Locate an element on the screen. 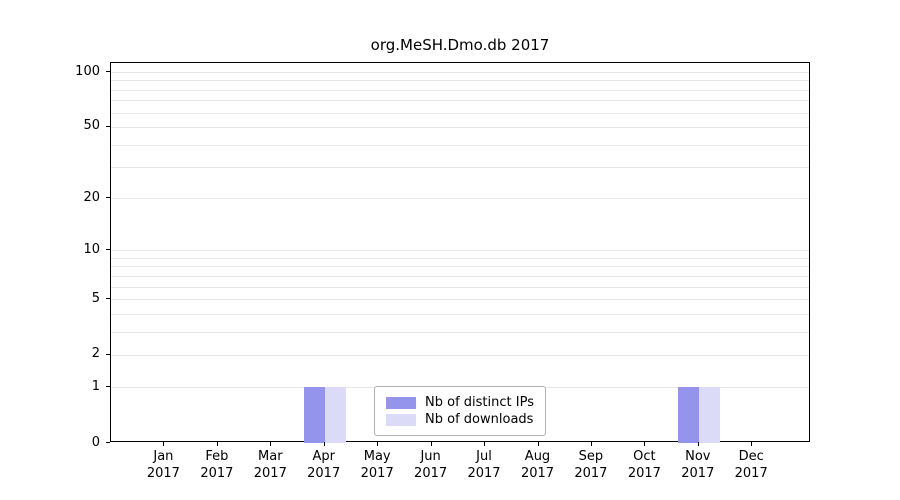 The image size is (900, 500). bar-nov-downloads is located at coordinates (709, 415).